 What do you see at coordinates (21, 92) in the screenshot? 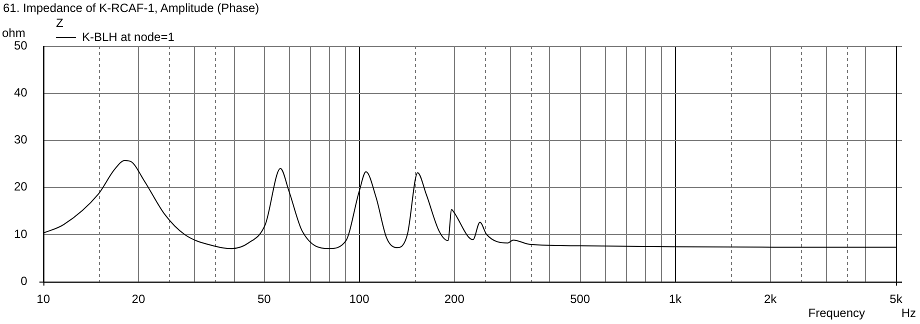
I see `y-tick-label: 40` at bounding box center [21, 92].